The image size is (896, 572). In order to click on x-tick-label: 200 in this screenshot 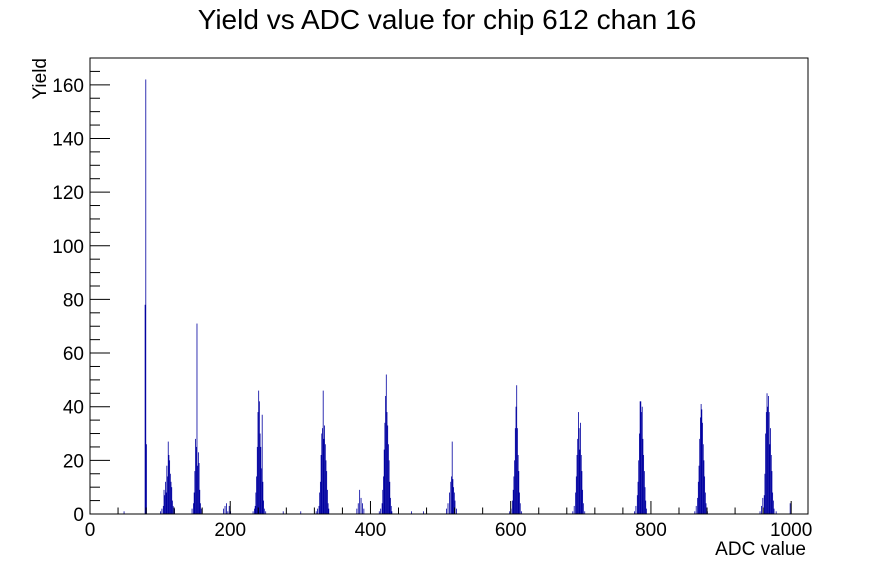, I will do `click(230, 530)`.